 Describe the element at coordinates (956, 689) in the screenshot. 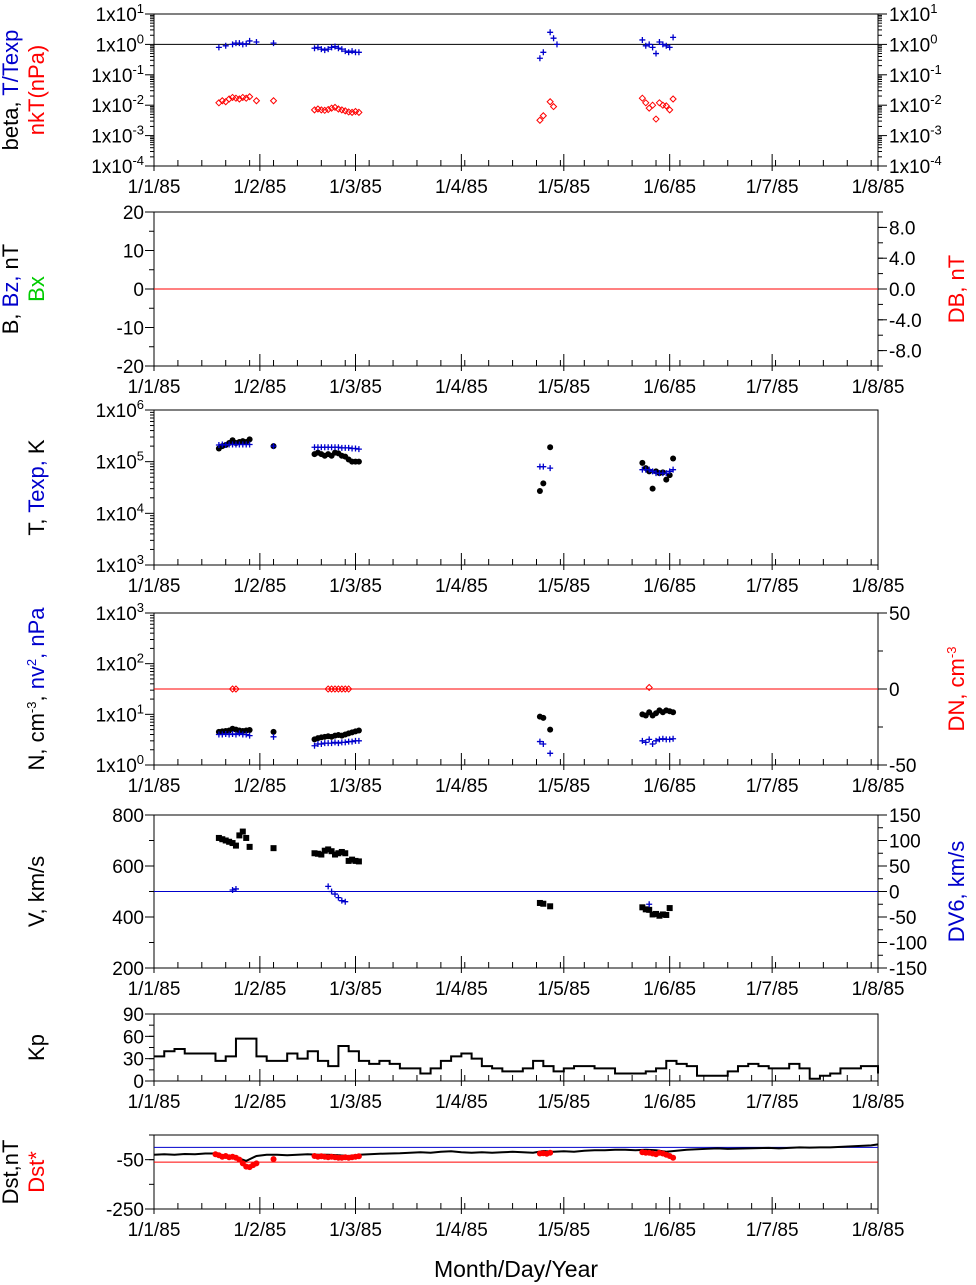

I see `right-axis-label: DN, cm-3` at that location.